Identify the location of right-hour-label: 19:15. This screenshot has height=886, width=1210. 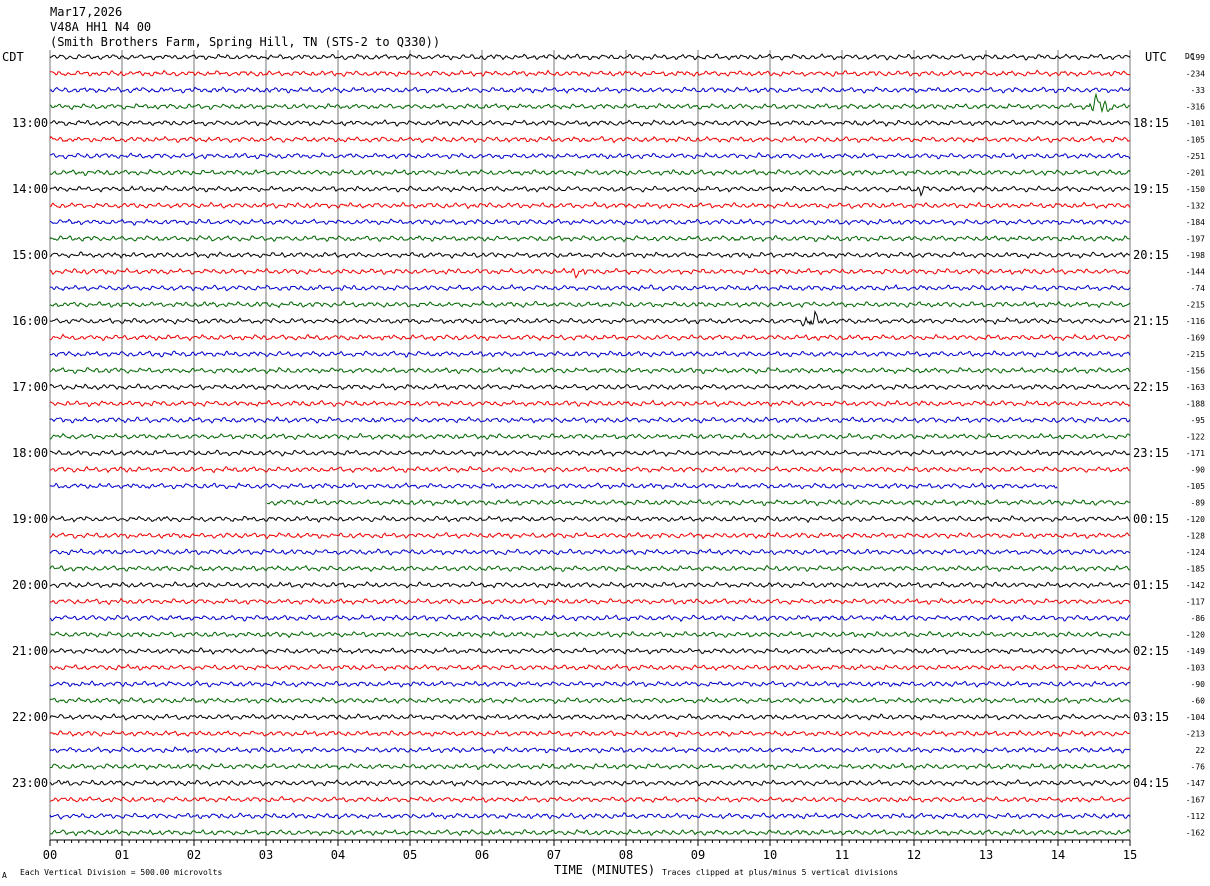
(1151, 189).